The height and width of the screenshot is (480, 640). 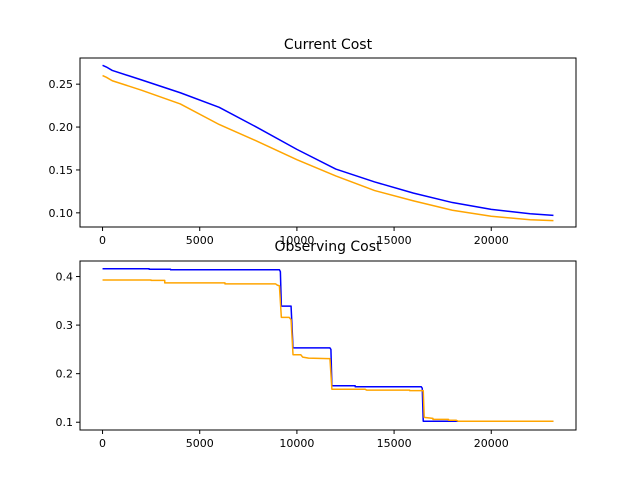 I want to click on current-cost-x-tick-label: 10000, so click(x=296, y=240).